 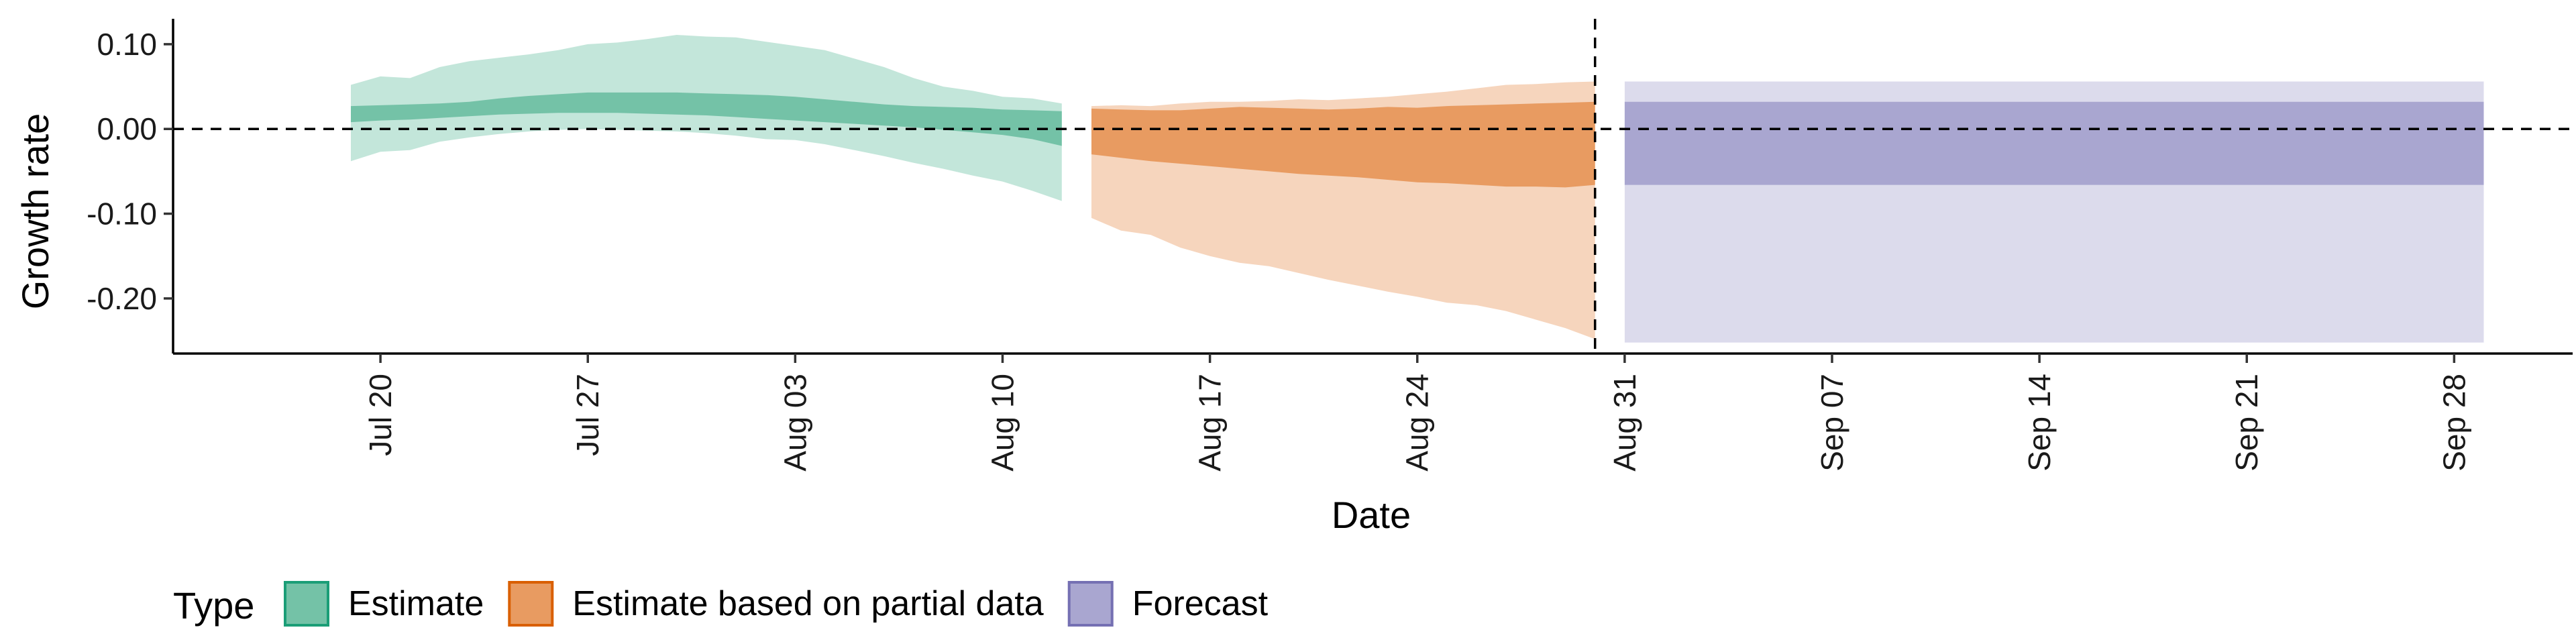 I want to click on legend-item-1: Estimate based on partial data, so click(x=776, y=604).